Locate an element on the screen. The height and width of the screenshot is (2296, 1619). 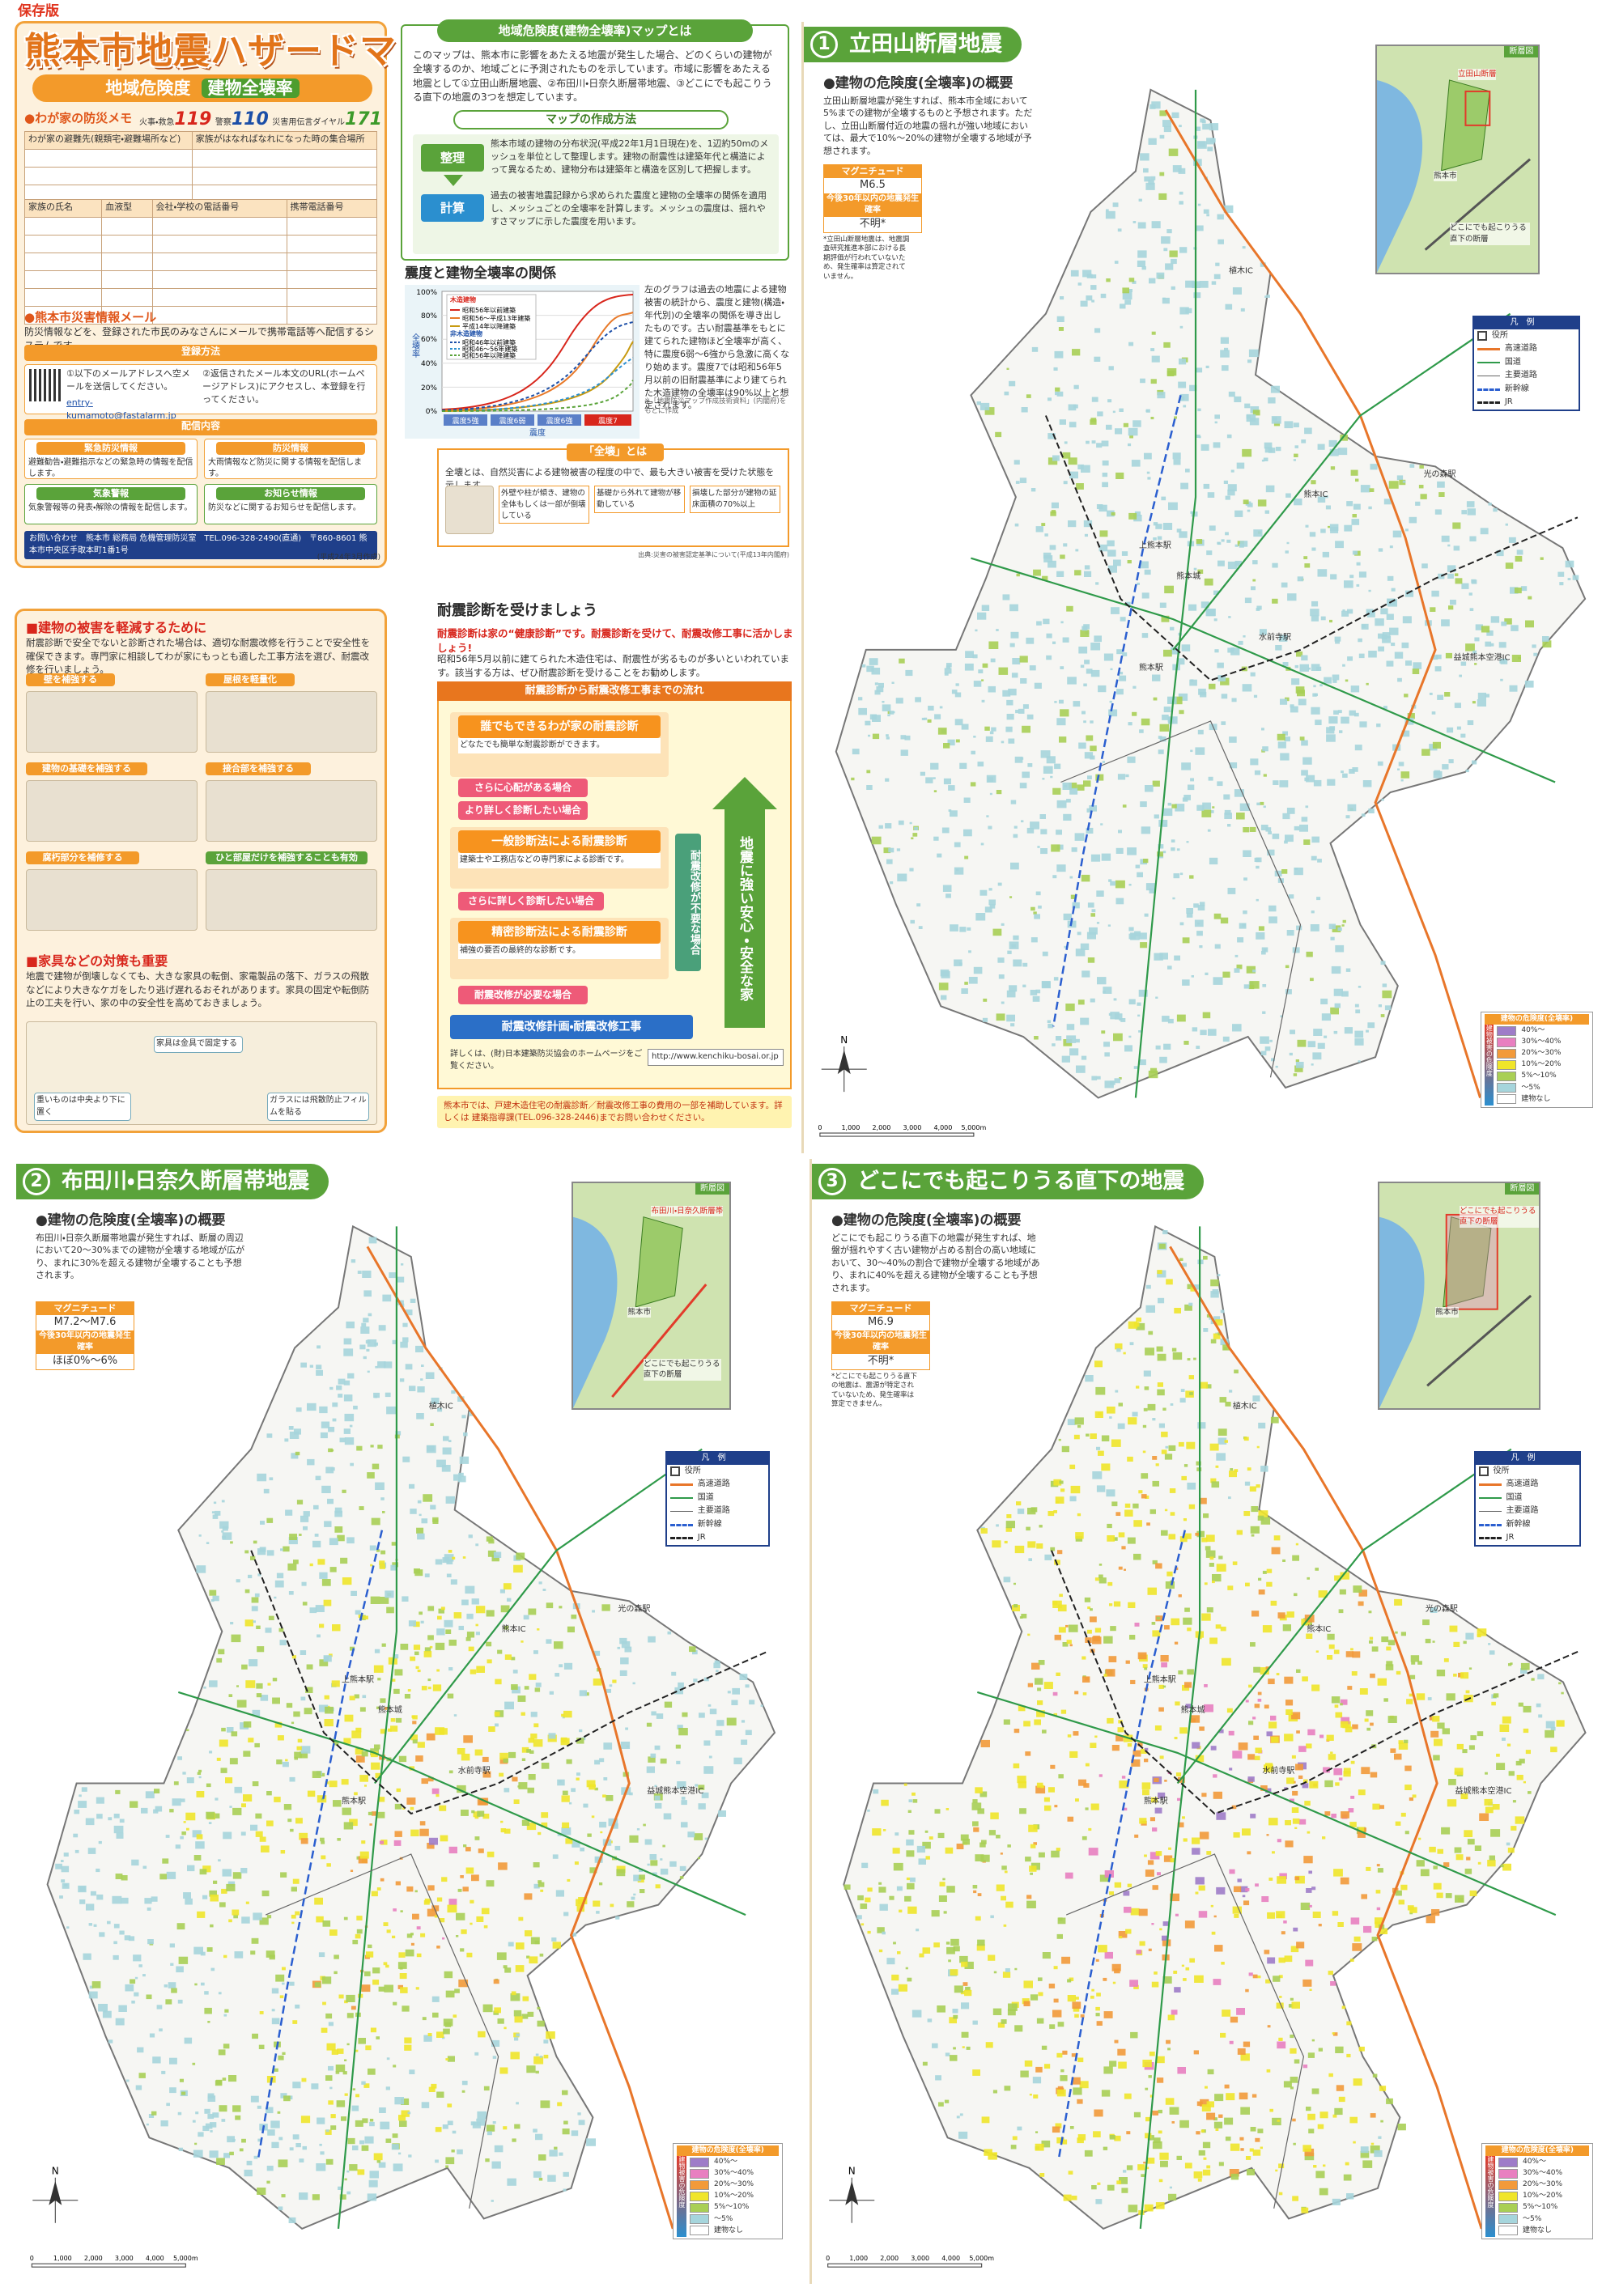
magnitude: M7.2～M7.6 is located at coordinates (85, 1321).